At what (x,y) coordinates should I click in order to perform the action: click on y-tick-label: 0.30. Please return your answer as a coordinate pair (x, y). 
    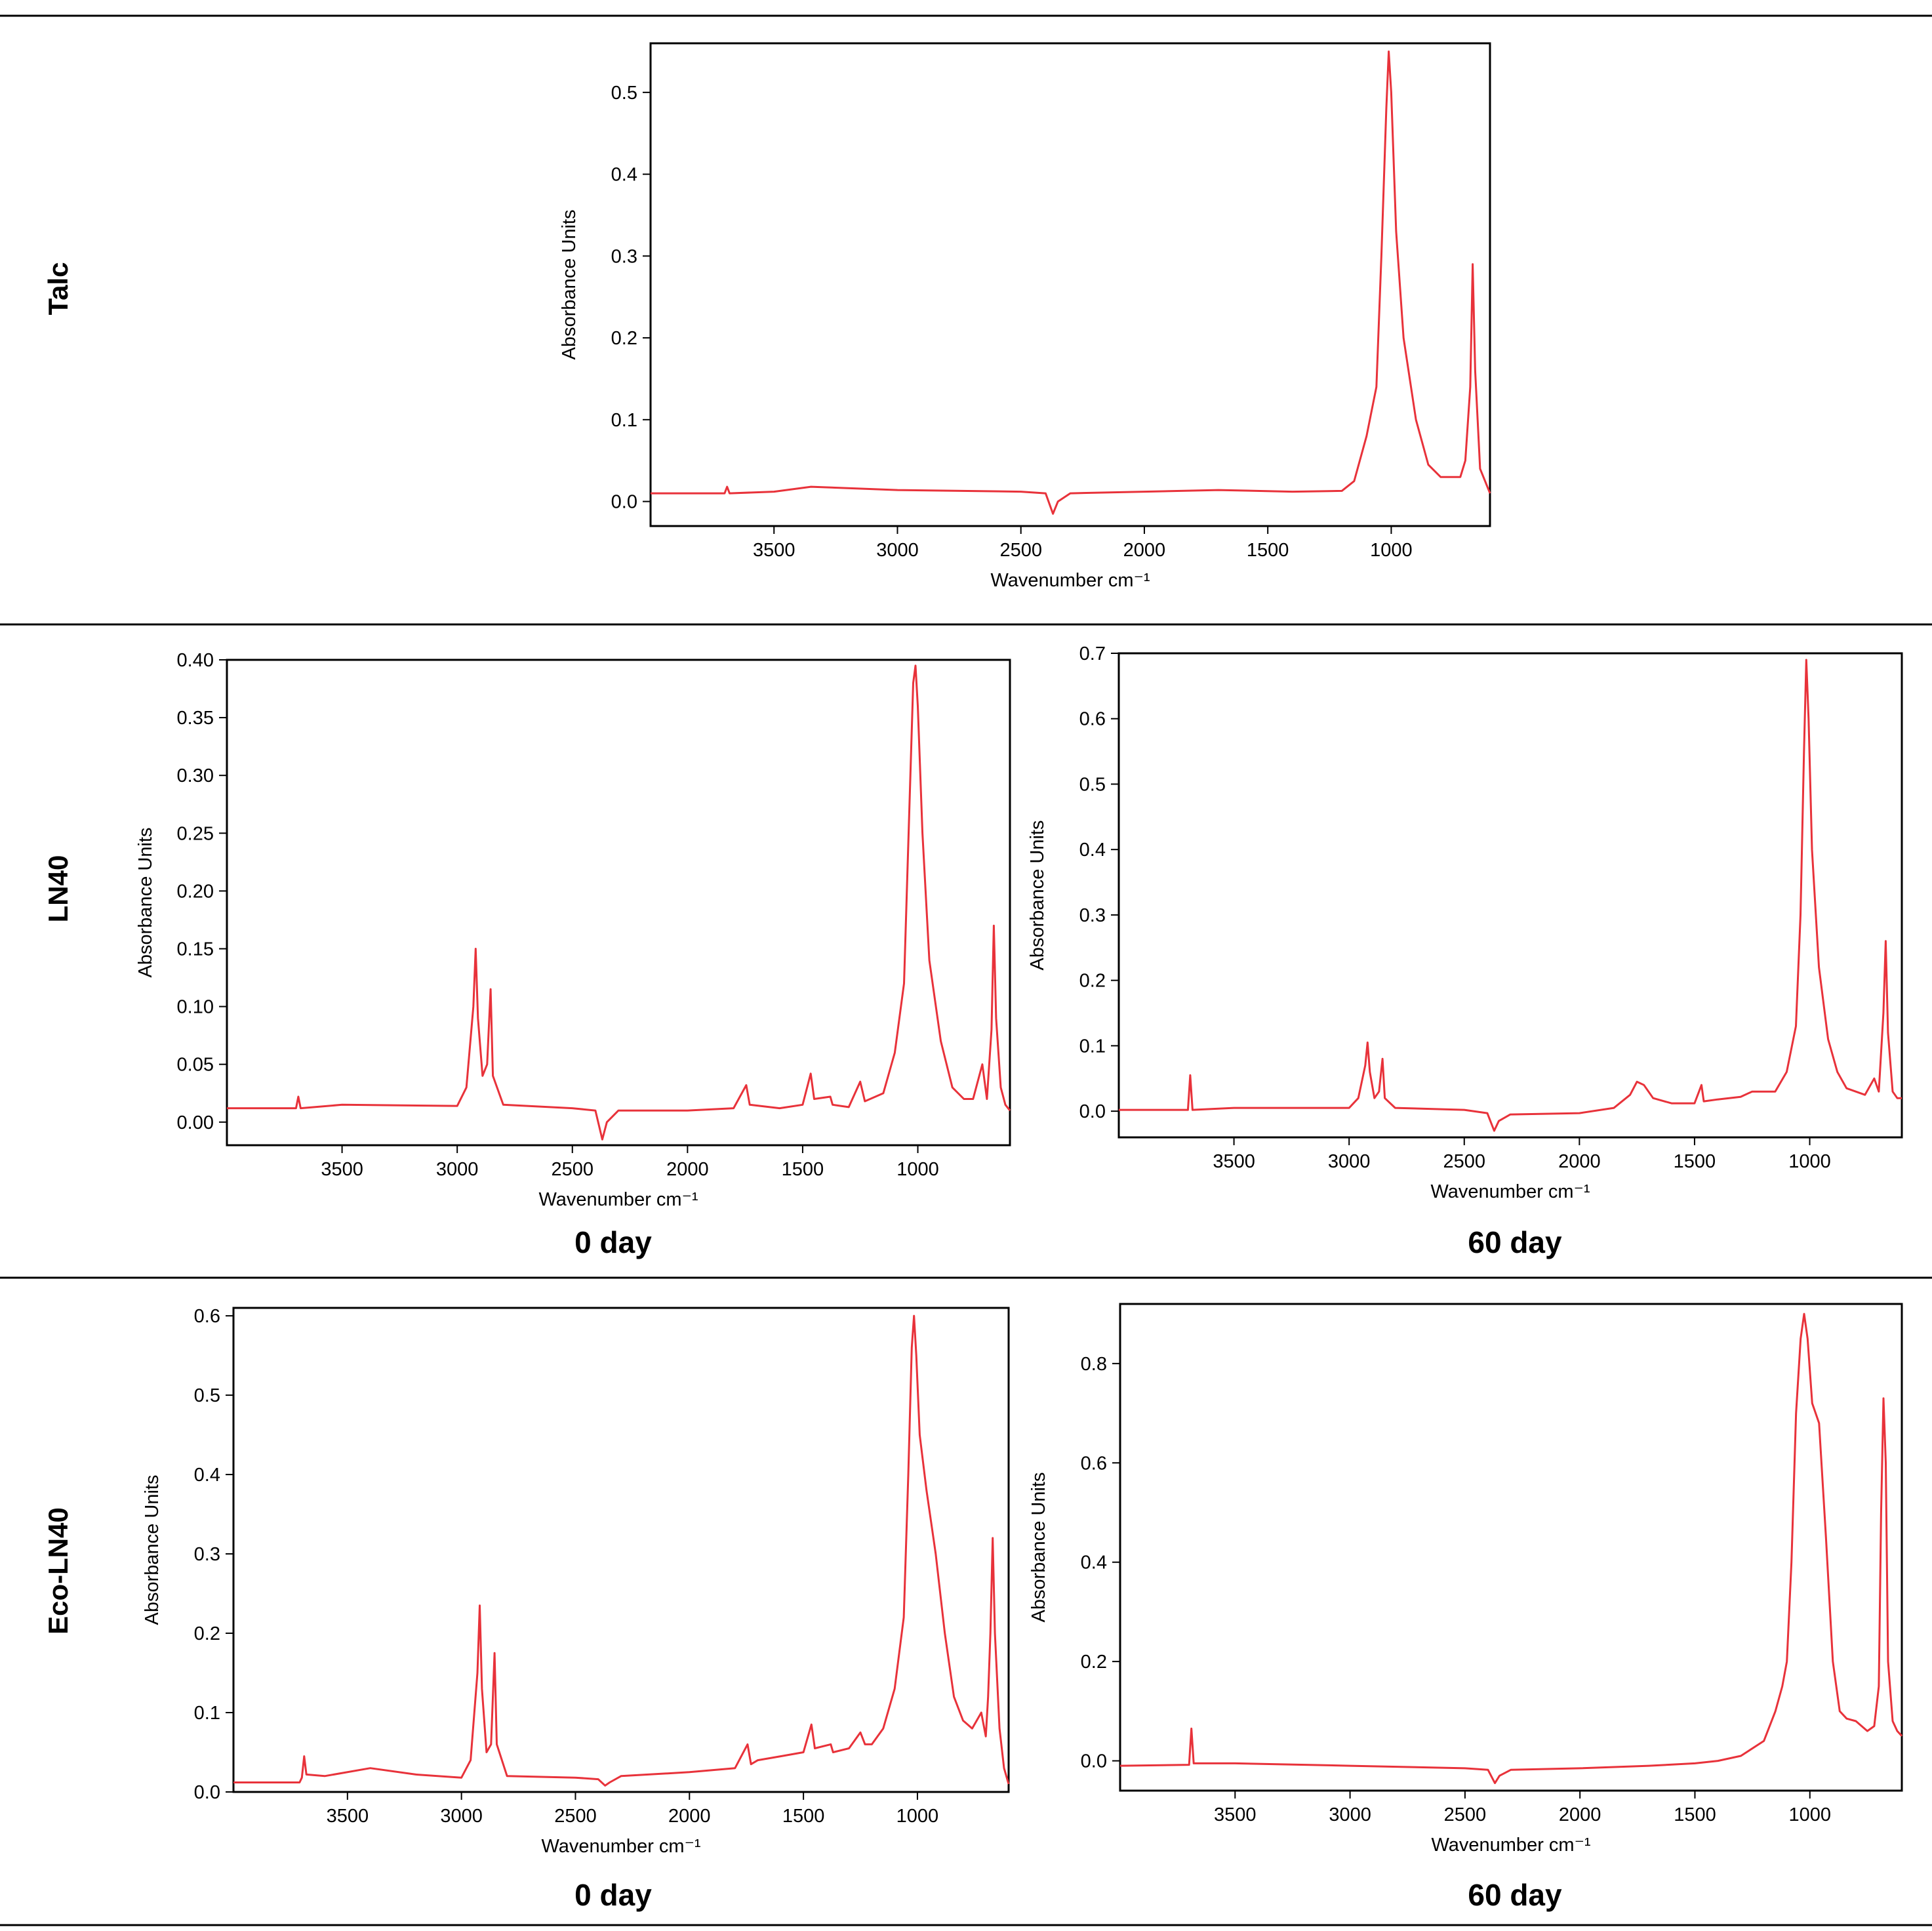
    Looking at the image, I should click on (195, 775).